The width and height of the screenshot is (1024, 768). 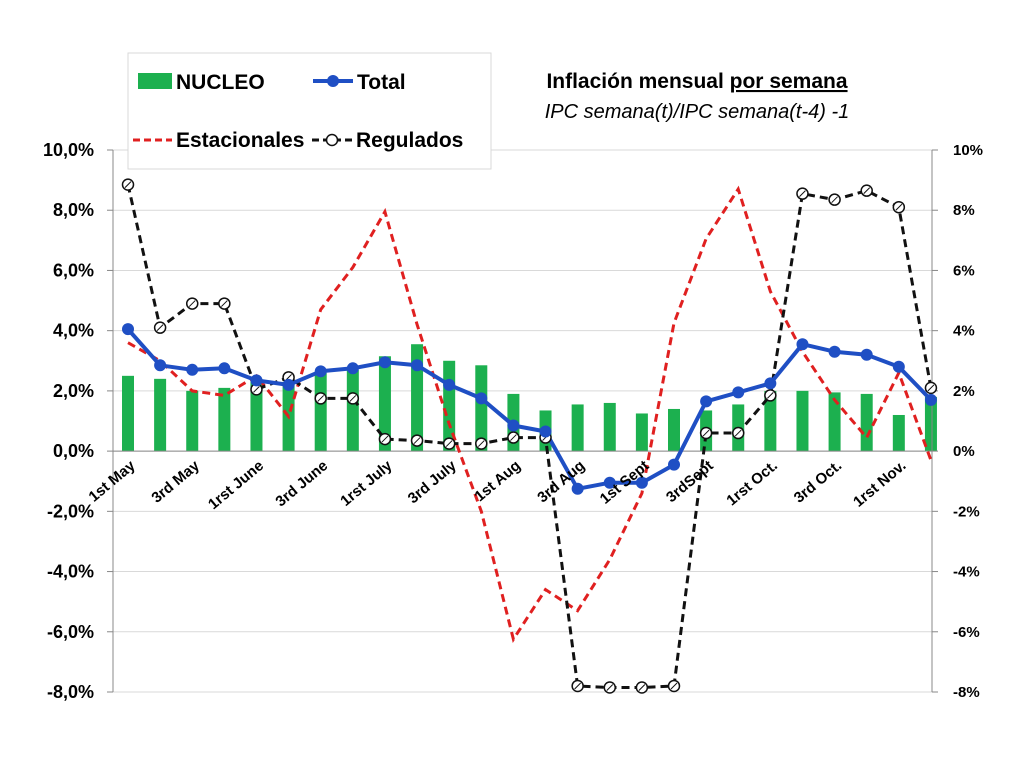 I want to click on x-tick-label: 3rd Oct., so click(x=818, y=481).